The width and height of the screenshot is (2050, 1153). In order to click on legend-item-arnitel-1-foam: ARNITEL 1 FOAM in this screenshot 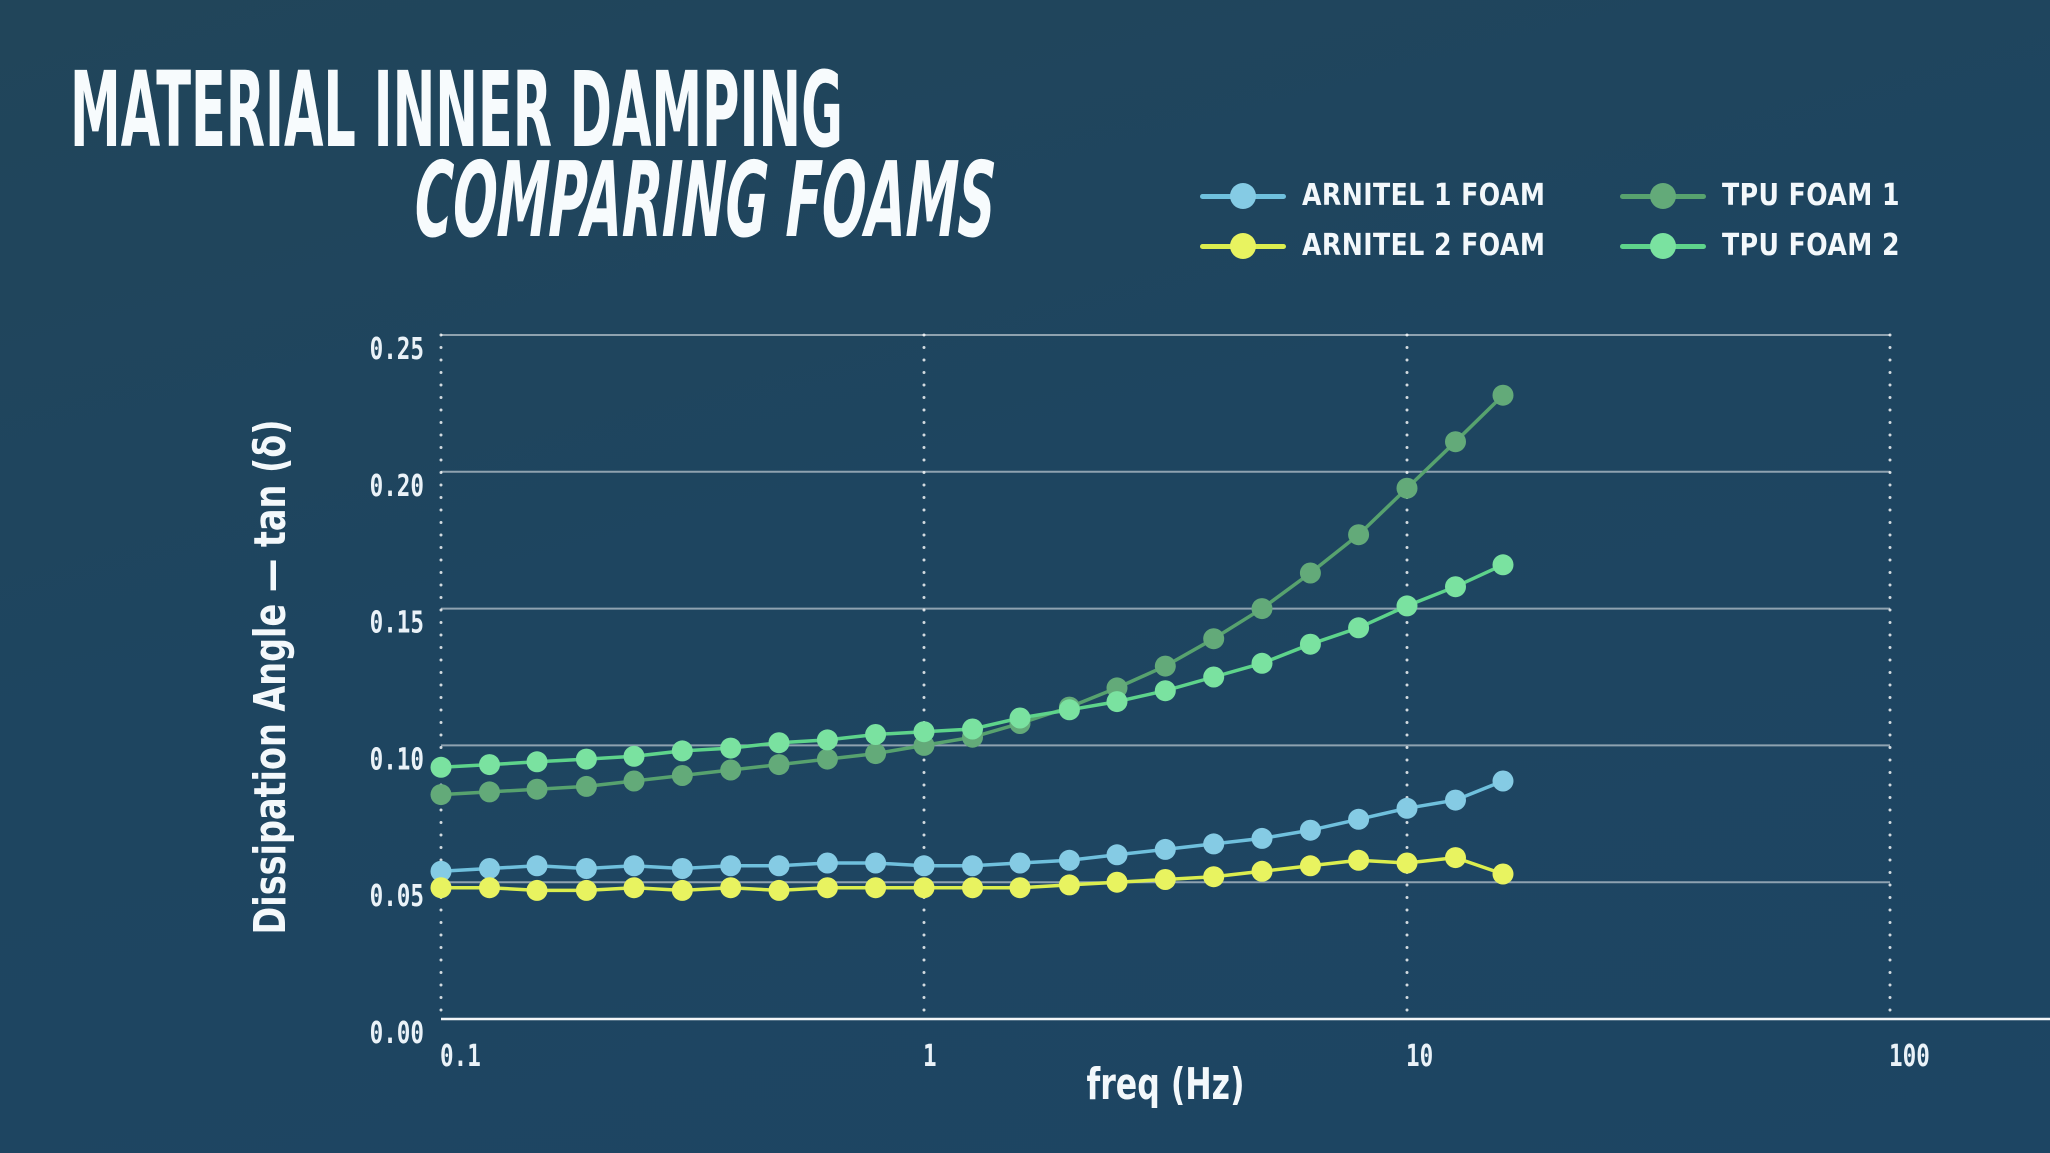, I will do `click(1396, 196)`.